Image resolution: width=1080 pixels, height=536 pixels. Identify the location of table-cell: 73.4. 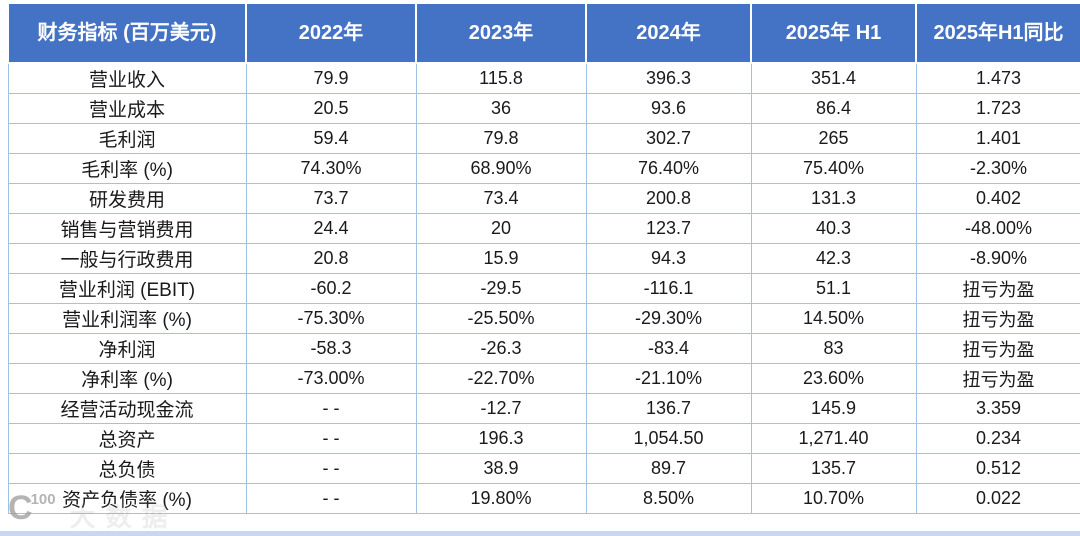
(501, 198).